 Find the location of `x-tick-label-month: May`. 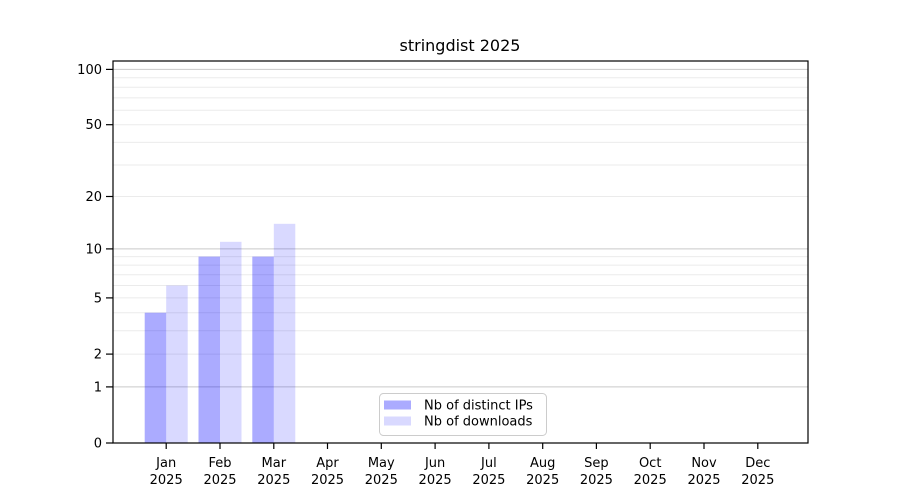

x-tick-label-month: May is located at coordinates (381, 463).